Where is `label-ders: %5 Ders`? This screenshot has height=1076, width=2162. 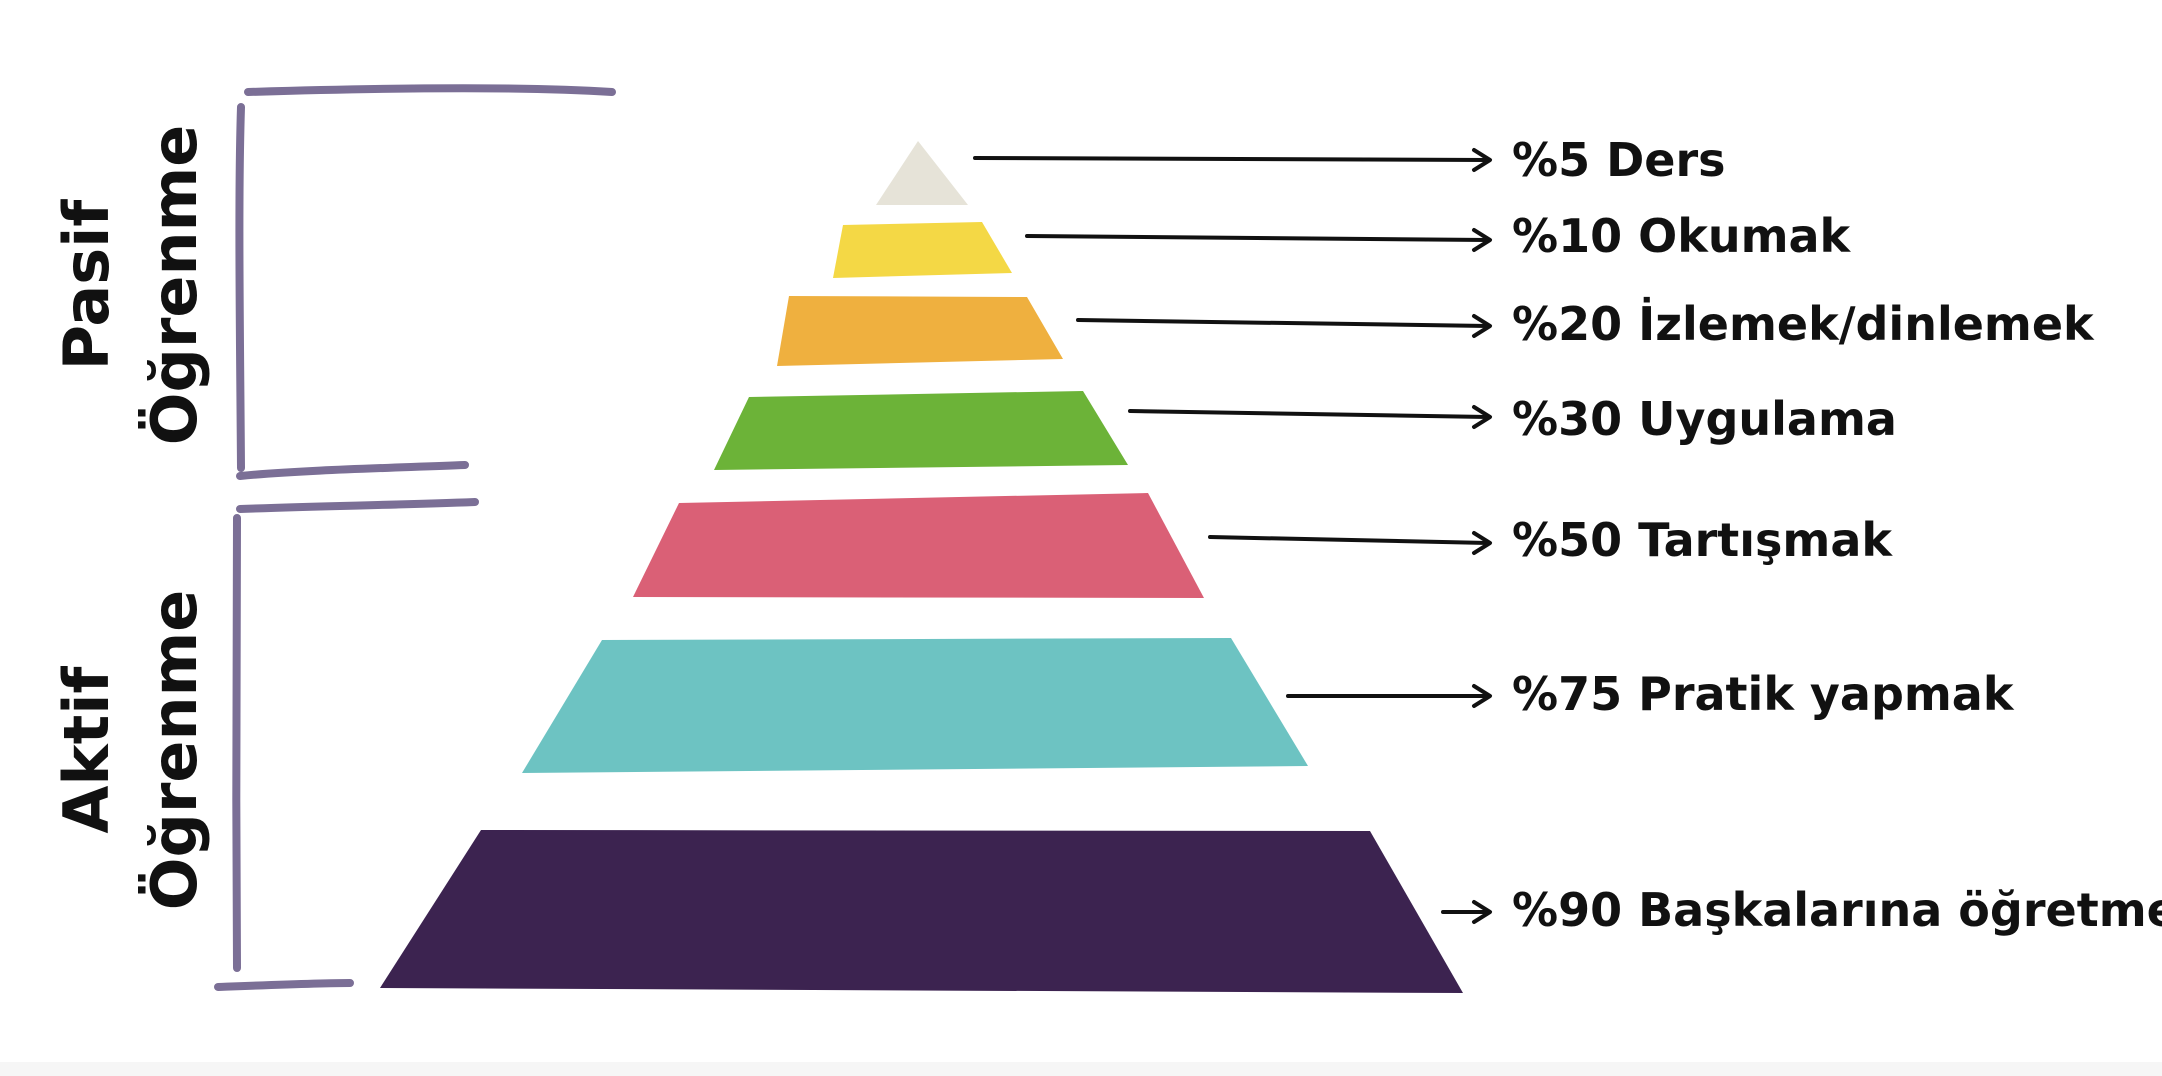
label-ders: %5 Ders is located at coordinates (1619, 160).